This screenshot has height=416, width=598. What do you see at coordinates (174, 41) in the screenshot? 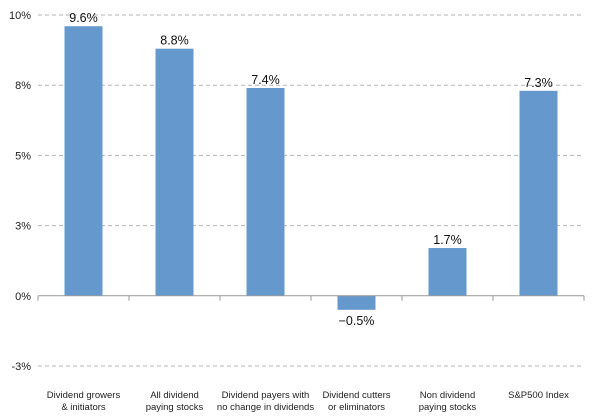
I see `data-label: 8.8%` at bounding box center [174, 41].